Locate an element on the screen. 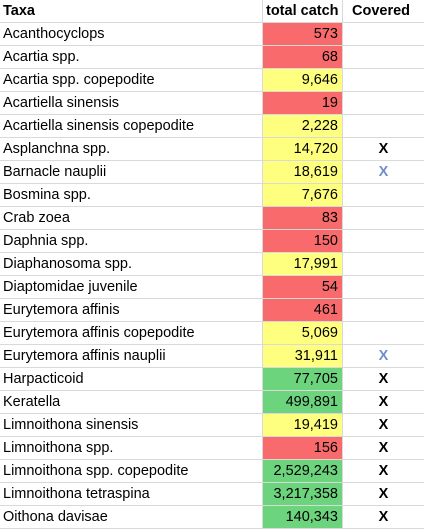 The width and height of the screenshot is (424, 529). total-catch-cell: 140,343 is located at coordinates (303, 517).